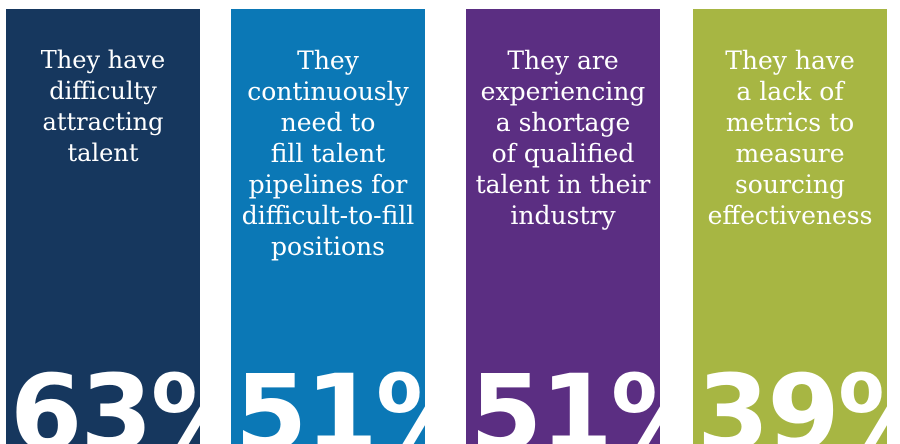  What do you see at coordinates (792, 398) in the screenshot?
I see `panel-percentage: 39%` at bounding box center [792, 398].